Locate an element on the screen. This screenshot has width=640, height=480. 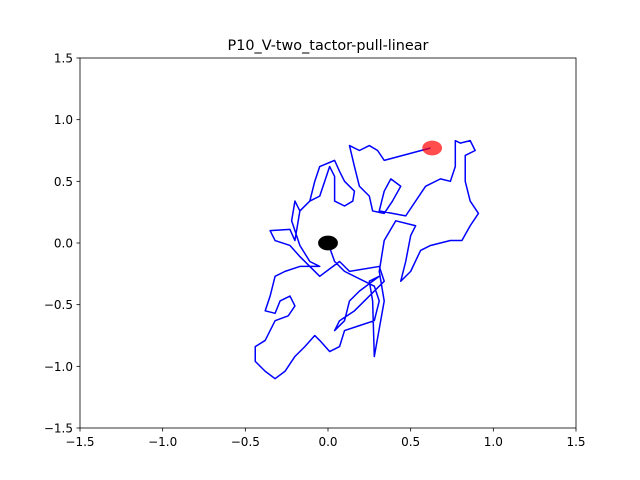
y-tick-label: 0.5 is located at coordinates (63, 182).